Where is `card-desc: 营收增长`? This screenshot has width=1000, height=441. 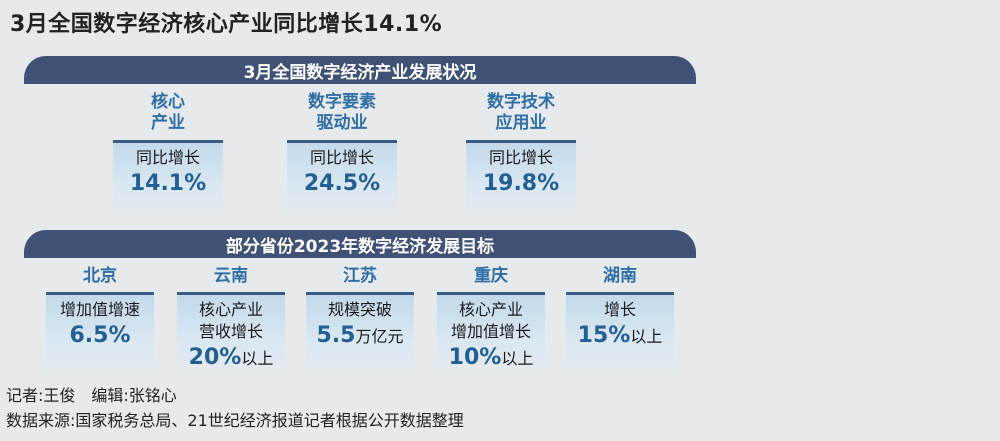
card-desc: 营收增长 is located at coordinates (230, 331).